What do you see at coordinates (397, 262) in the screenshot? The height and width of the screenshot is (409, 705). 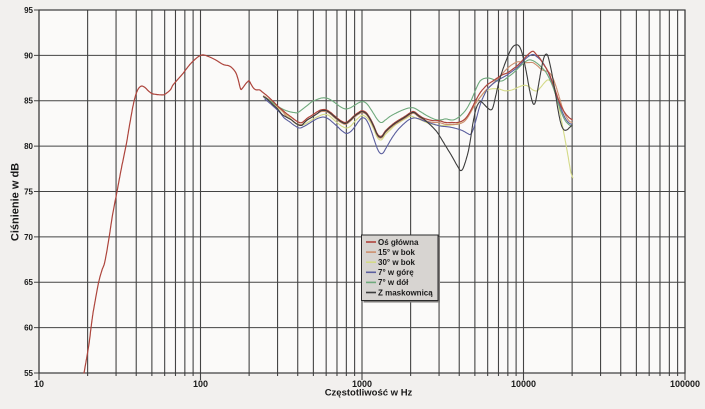 I see `svg-text: 30° w bok` at bounding box center [397, 262].